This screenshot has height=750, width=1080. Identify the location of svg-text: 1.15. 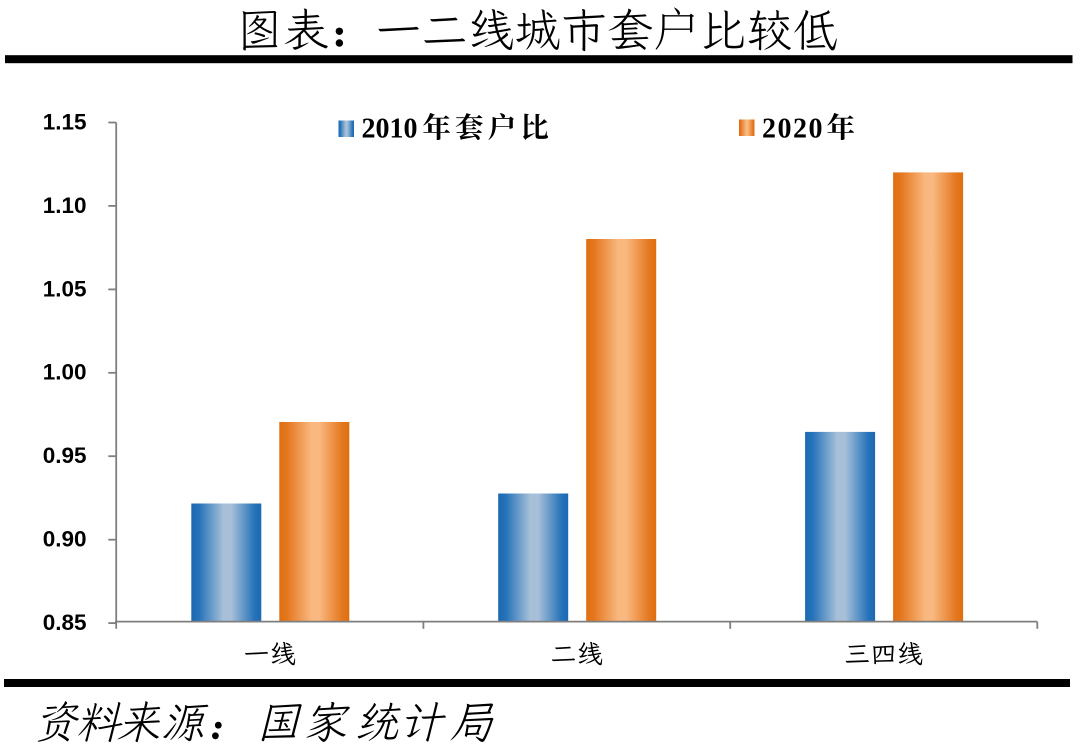
(65, 121).